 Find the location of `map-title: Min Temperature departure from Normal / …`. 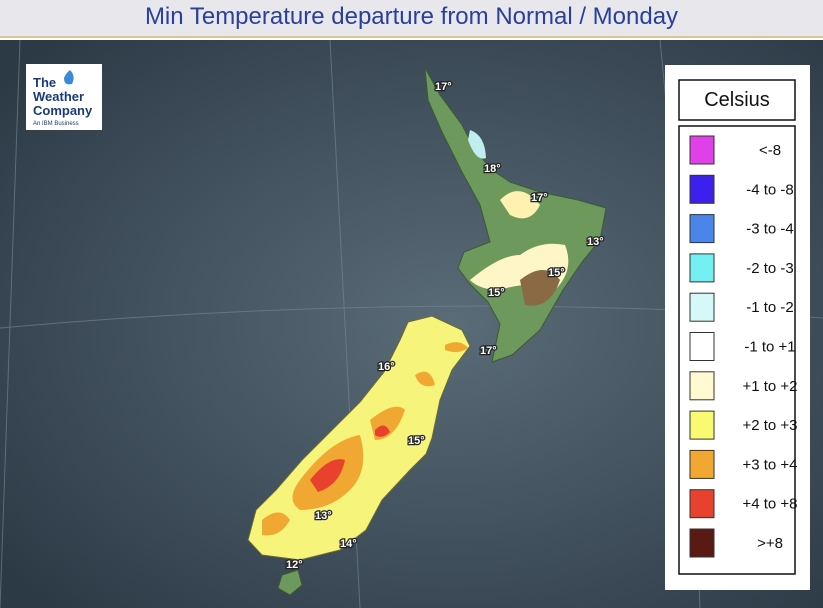

map-title: Min Temperature departure from Normal / … is located at coordinates (411, 19).